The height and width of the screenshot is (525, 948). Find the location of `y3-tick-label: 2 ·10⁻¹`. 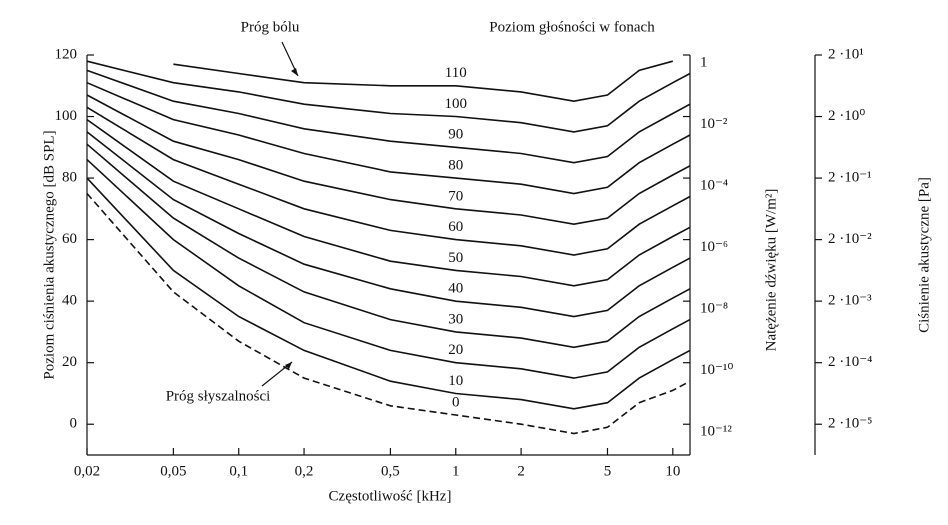

y3-tick-label: 2 ·10⁻¹ is located at coordinates (850, 178).